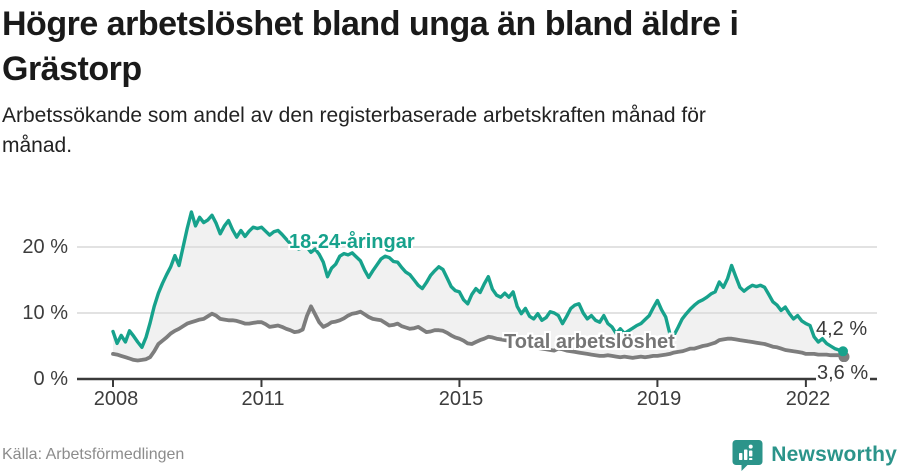 This screenshot has width=900, height=474. Describe the element at coordinates (808, 399) in the screenshot. I see `x-axis-label-2022: 2022` at that location.